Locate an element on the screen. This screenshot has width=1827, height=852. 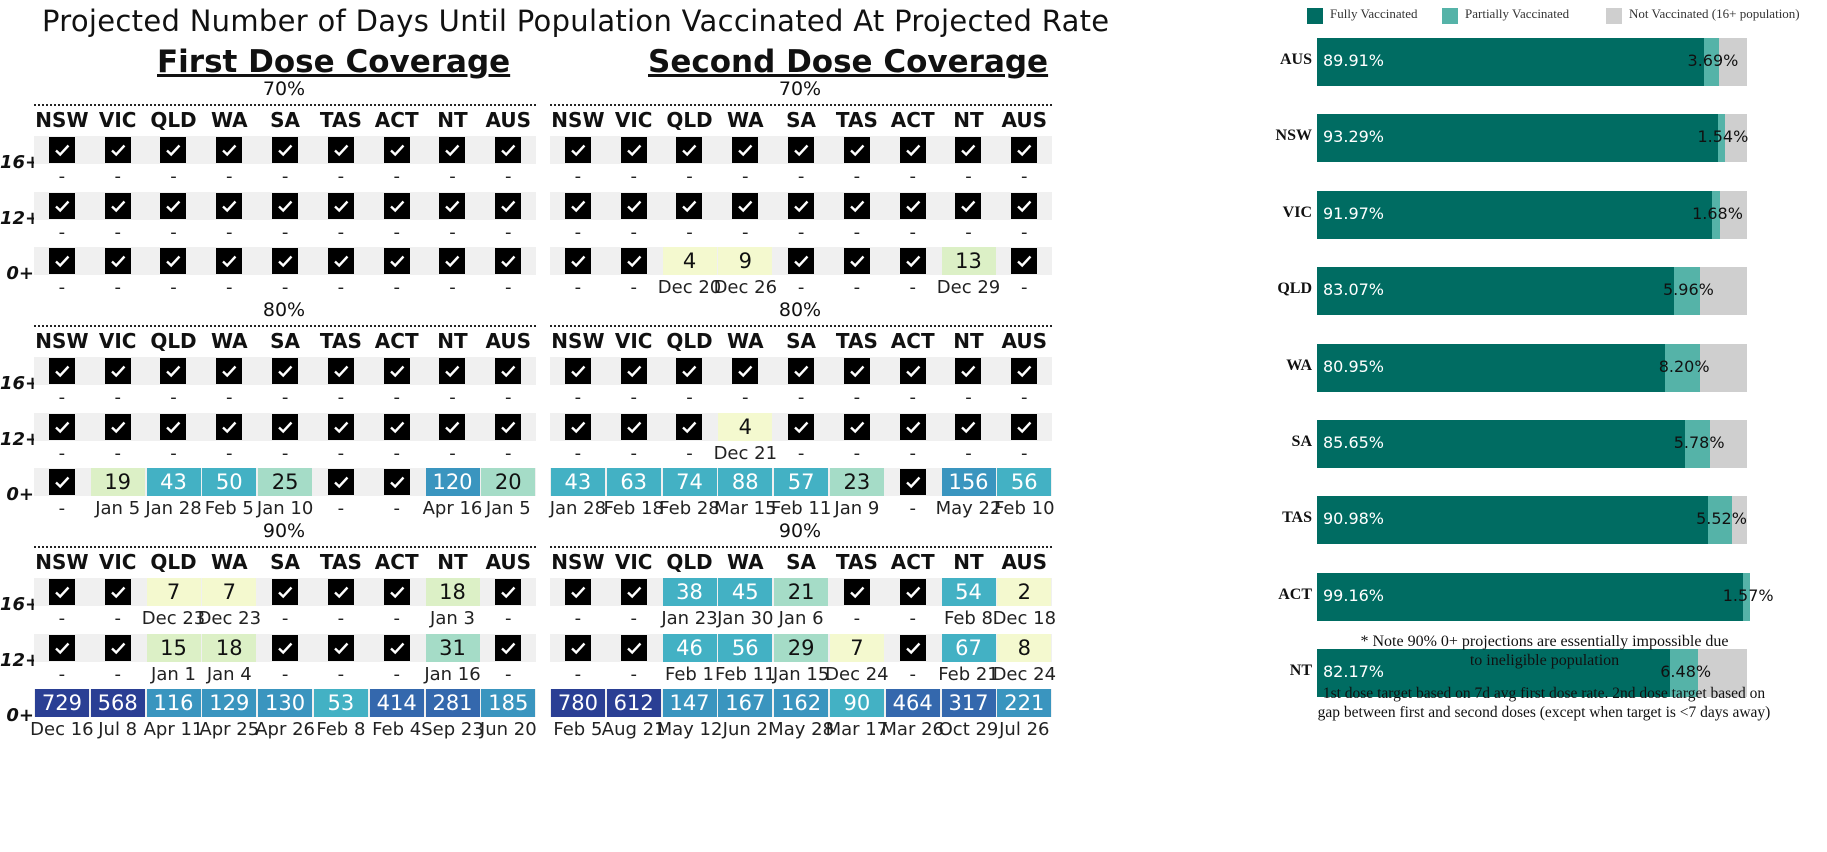
days-cell: 38 is located at coordinates (689, 592).